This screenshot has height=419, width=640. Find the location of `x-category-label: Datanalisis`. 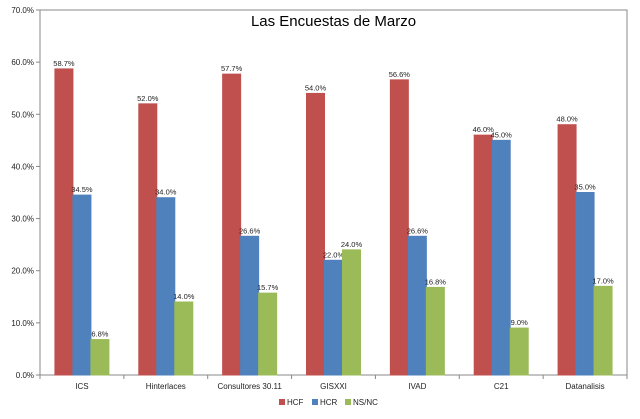

x-category-label: Datanalisis is located at coordinates (585, 386).